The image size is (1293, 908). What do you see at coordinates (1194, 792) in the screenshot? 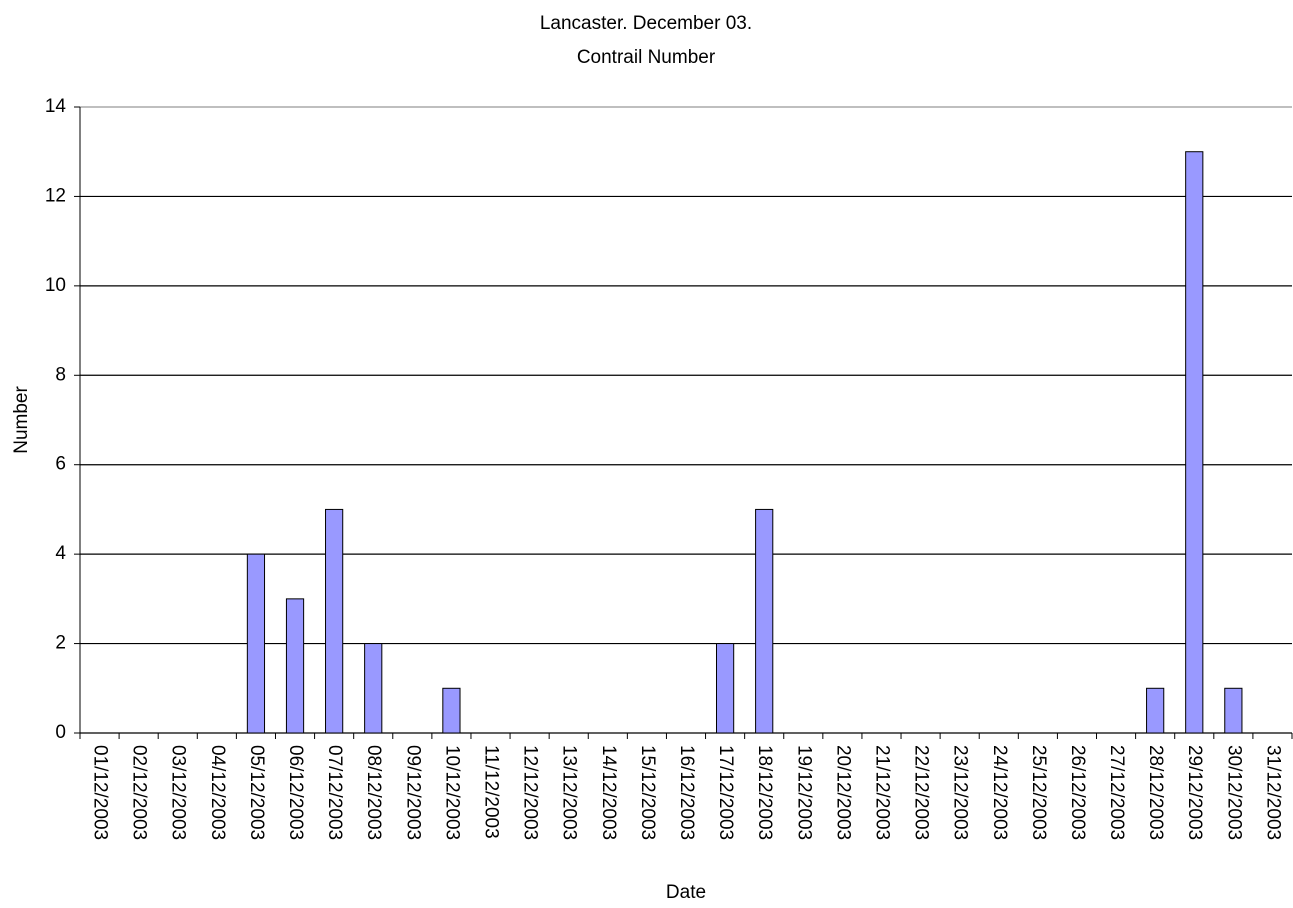
I see `x-tick-label: 29/12/2003` at bounding box center [1194, 792].